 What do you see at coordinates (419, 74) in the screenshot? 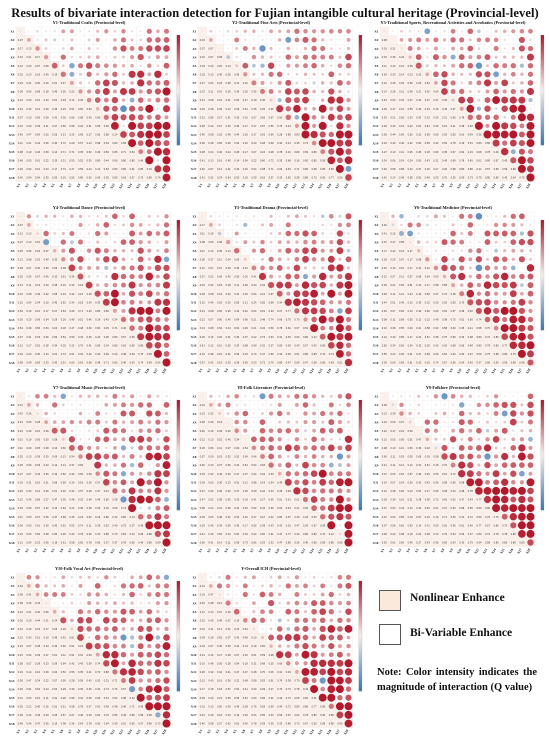
I see `cell-value: 0.23` at bounding box center [419, 74].